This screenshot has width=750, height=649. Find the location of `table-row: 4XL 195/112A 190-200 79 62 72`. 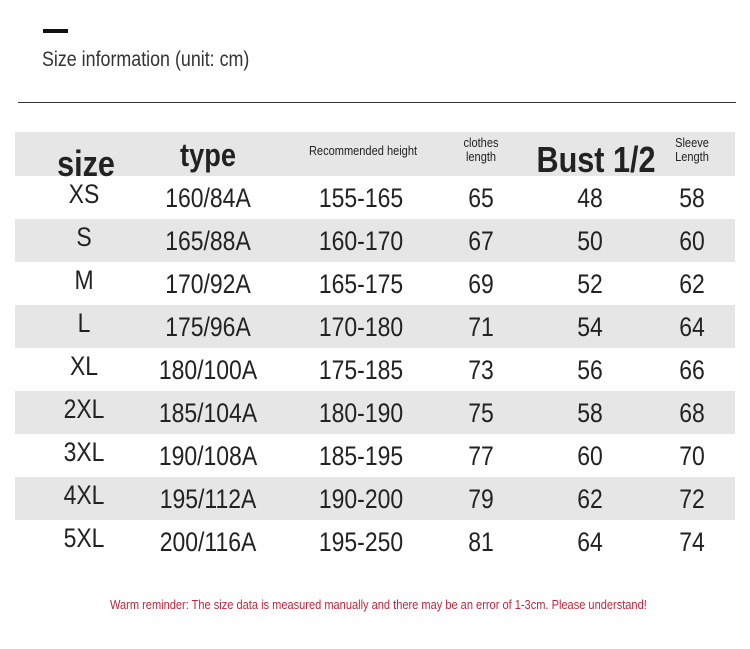

table-row: 4XL 195/112A 190-200 79 62 72 is located at coordinates (375, 498).